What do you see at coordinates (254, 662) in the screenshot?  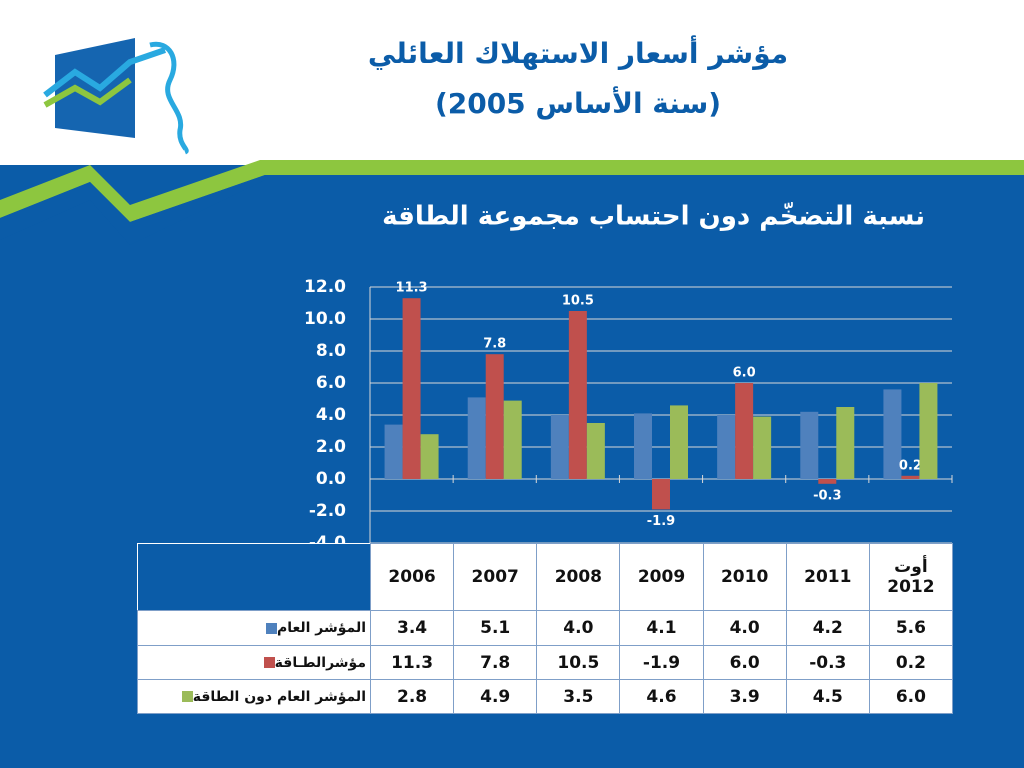 I see `legend-cell: مؤشرالطـاقة` at bounding box center [254, 662].